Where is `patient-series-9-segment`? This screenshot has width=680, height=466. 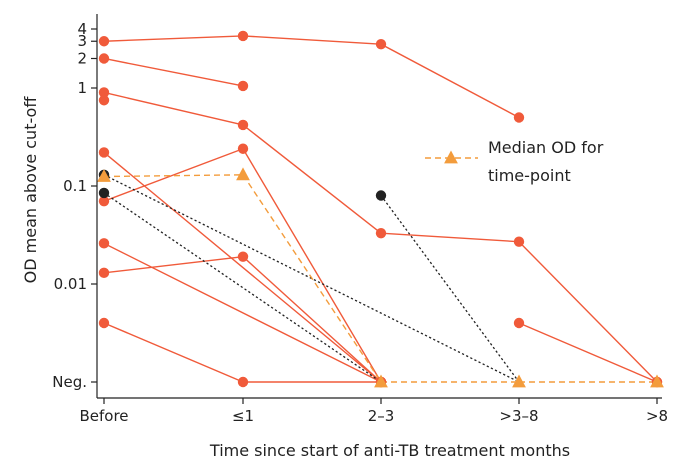
patient-series-9-segment is located at coordinates (588, 352).